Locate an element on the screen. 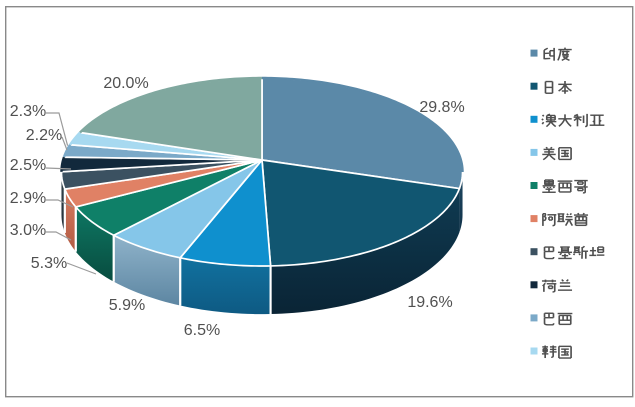  svg-text: 5.3% is located at coordinates (49, 263).